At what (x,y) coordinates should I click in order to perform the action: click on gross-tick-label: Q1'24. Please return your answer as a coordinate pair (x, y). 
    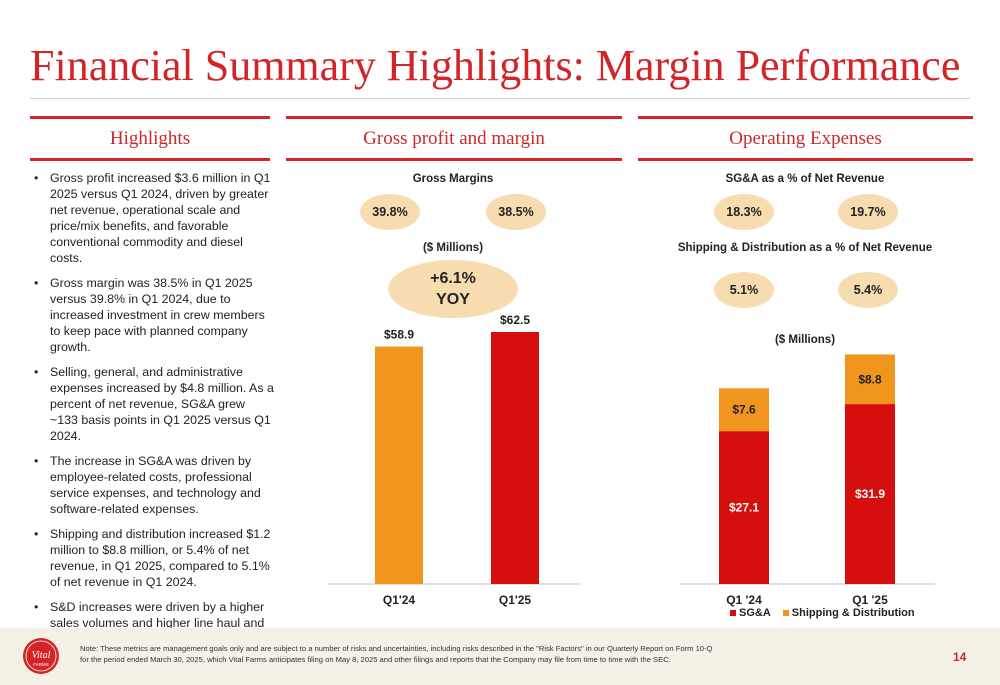
    Looking at the image, I should click on (399, 600).